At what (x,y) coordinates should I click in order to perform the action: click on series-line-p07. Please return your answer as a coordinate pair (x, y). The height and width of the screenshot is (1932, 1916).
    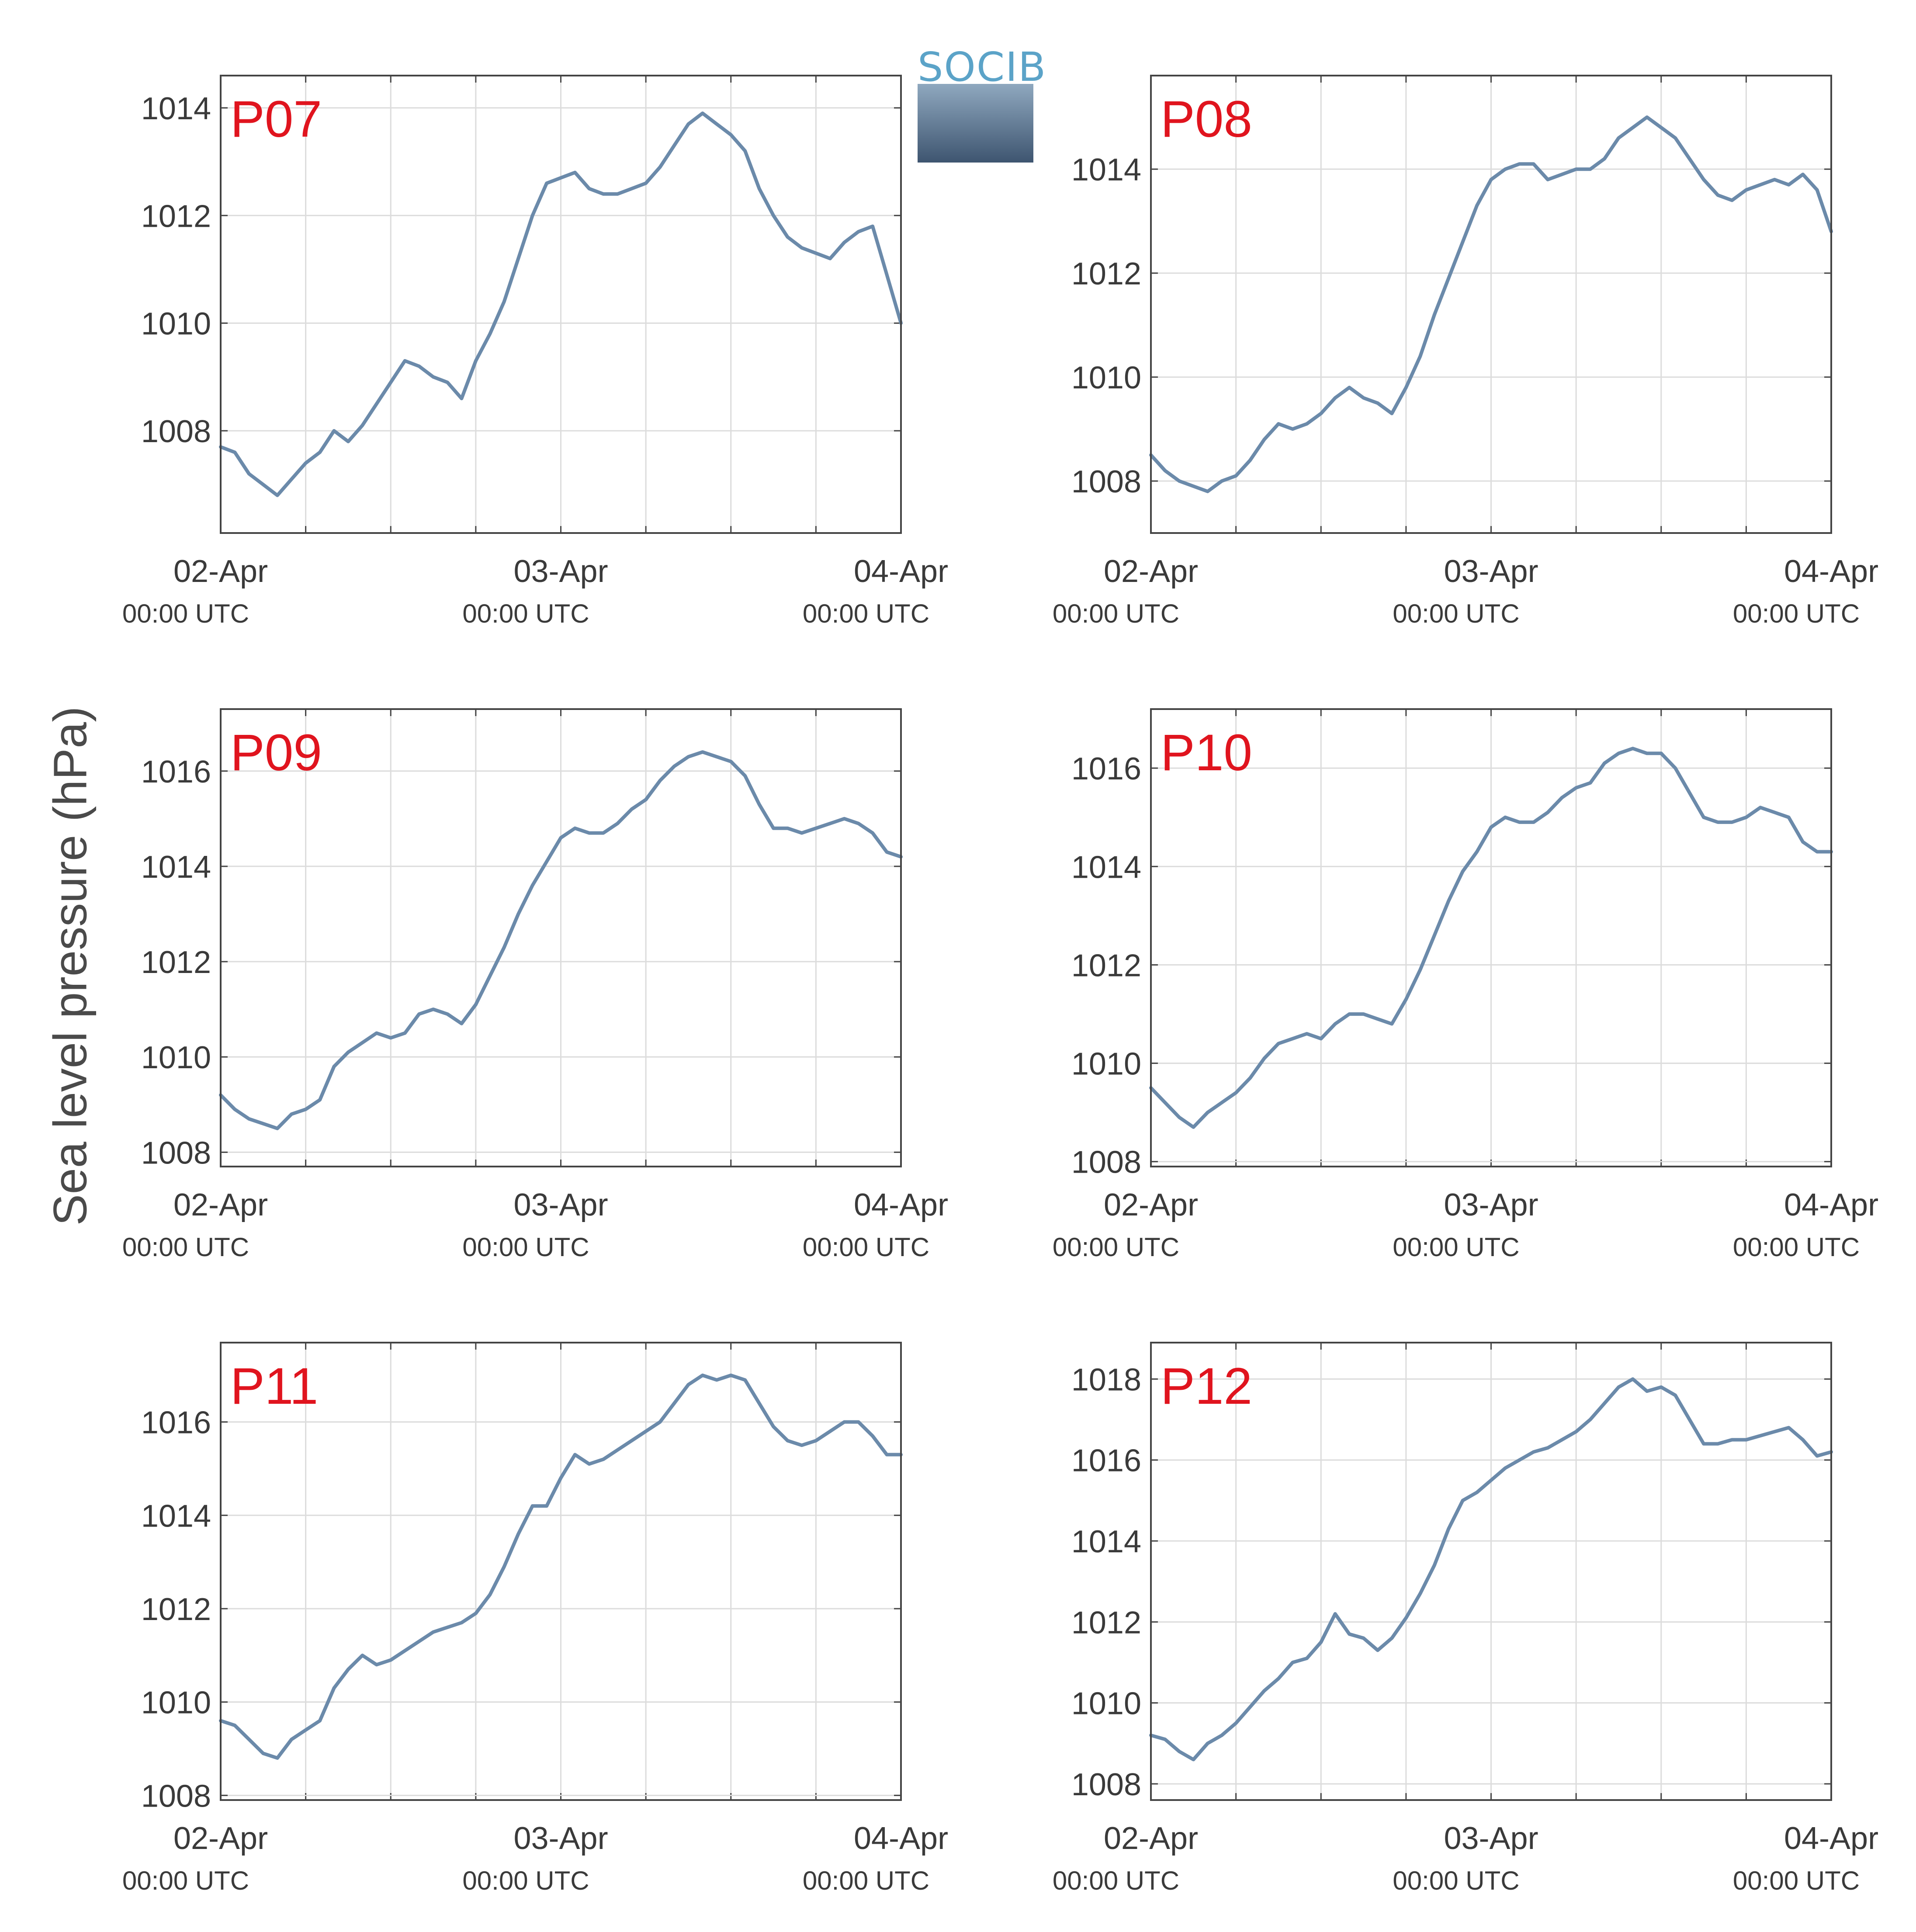
    Looking at the image, I should click on (561, 304).